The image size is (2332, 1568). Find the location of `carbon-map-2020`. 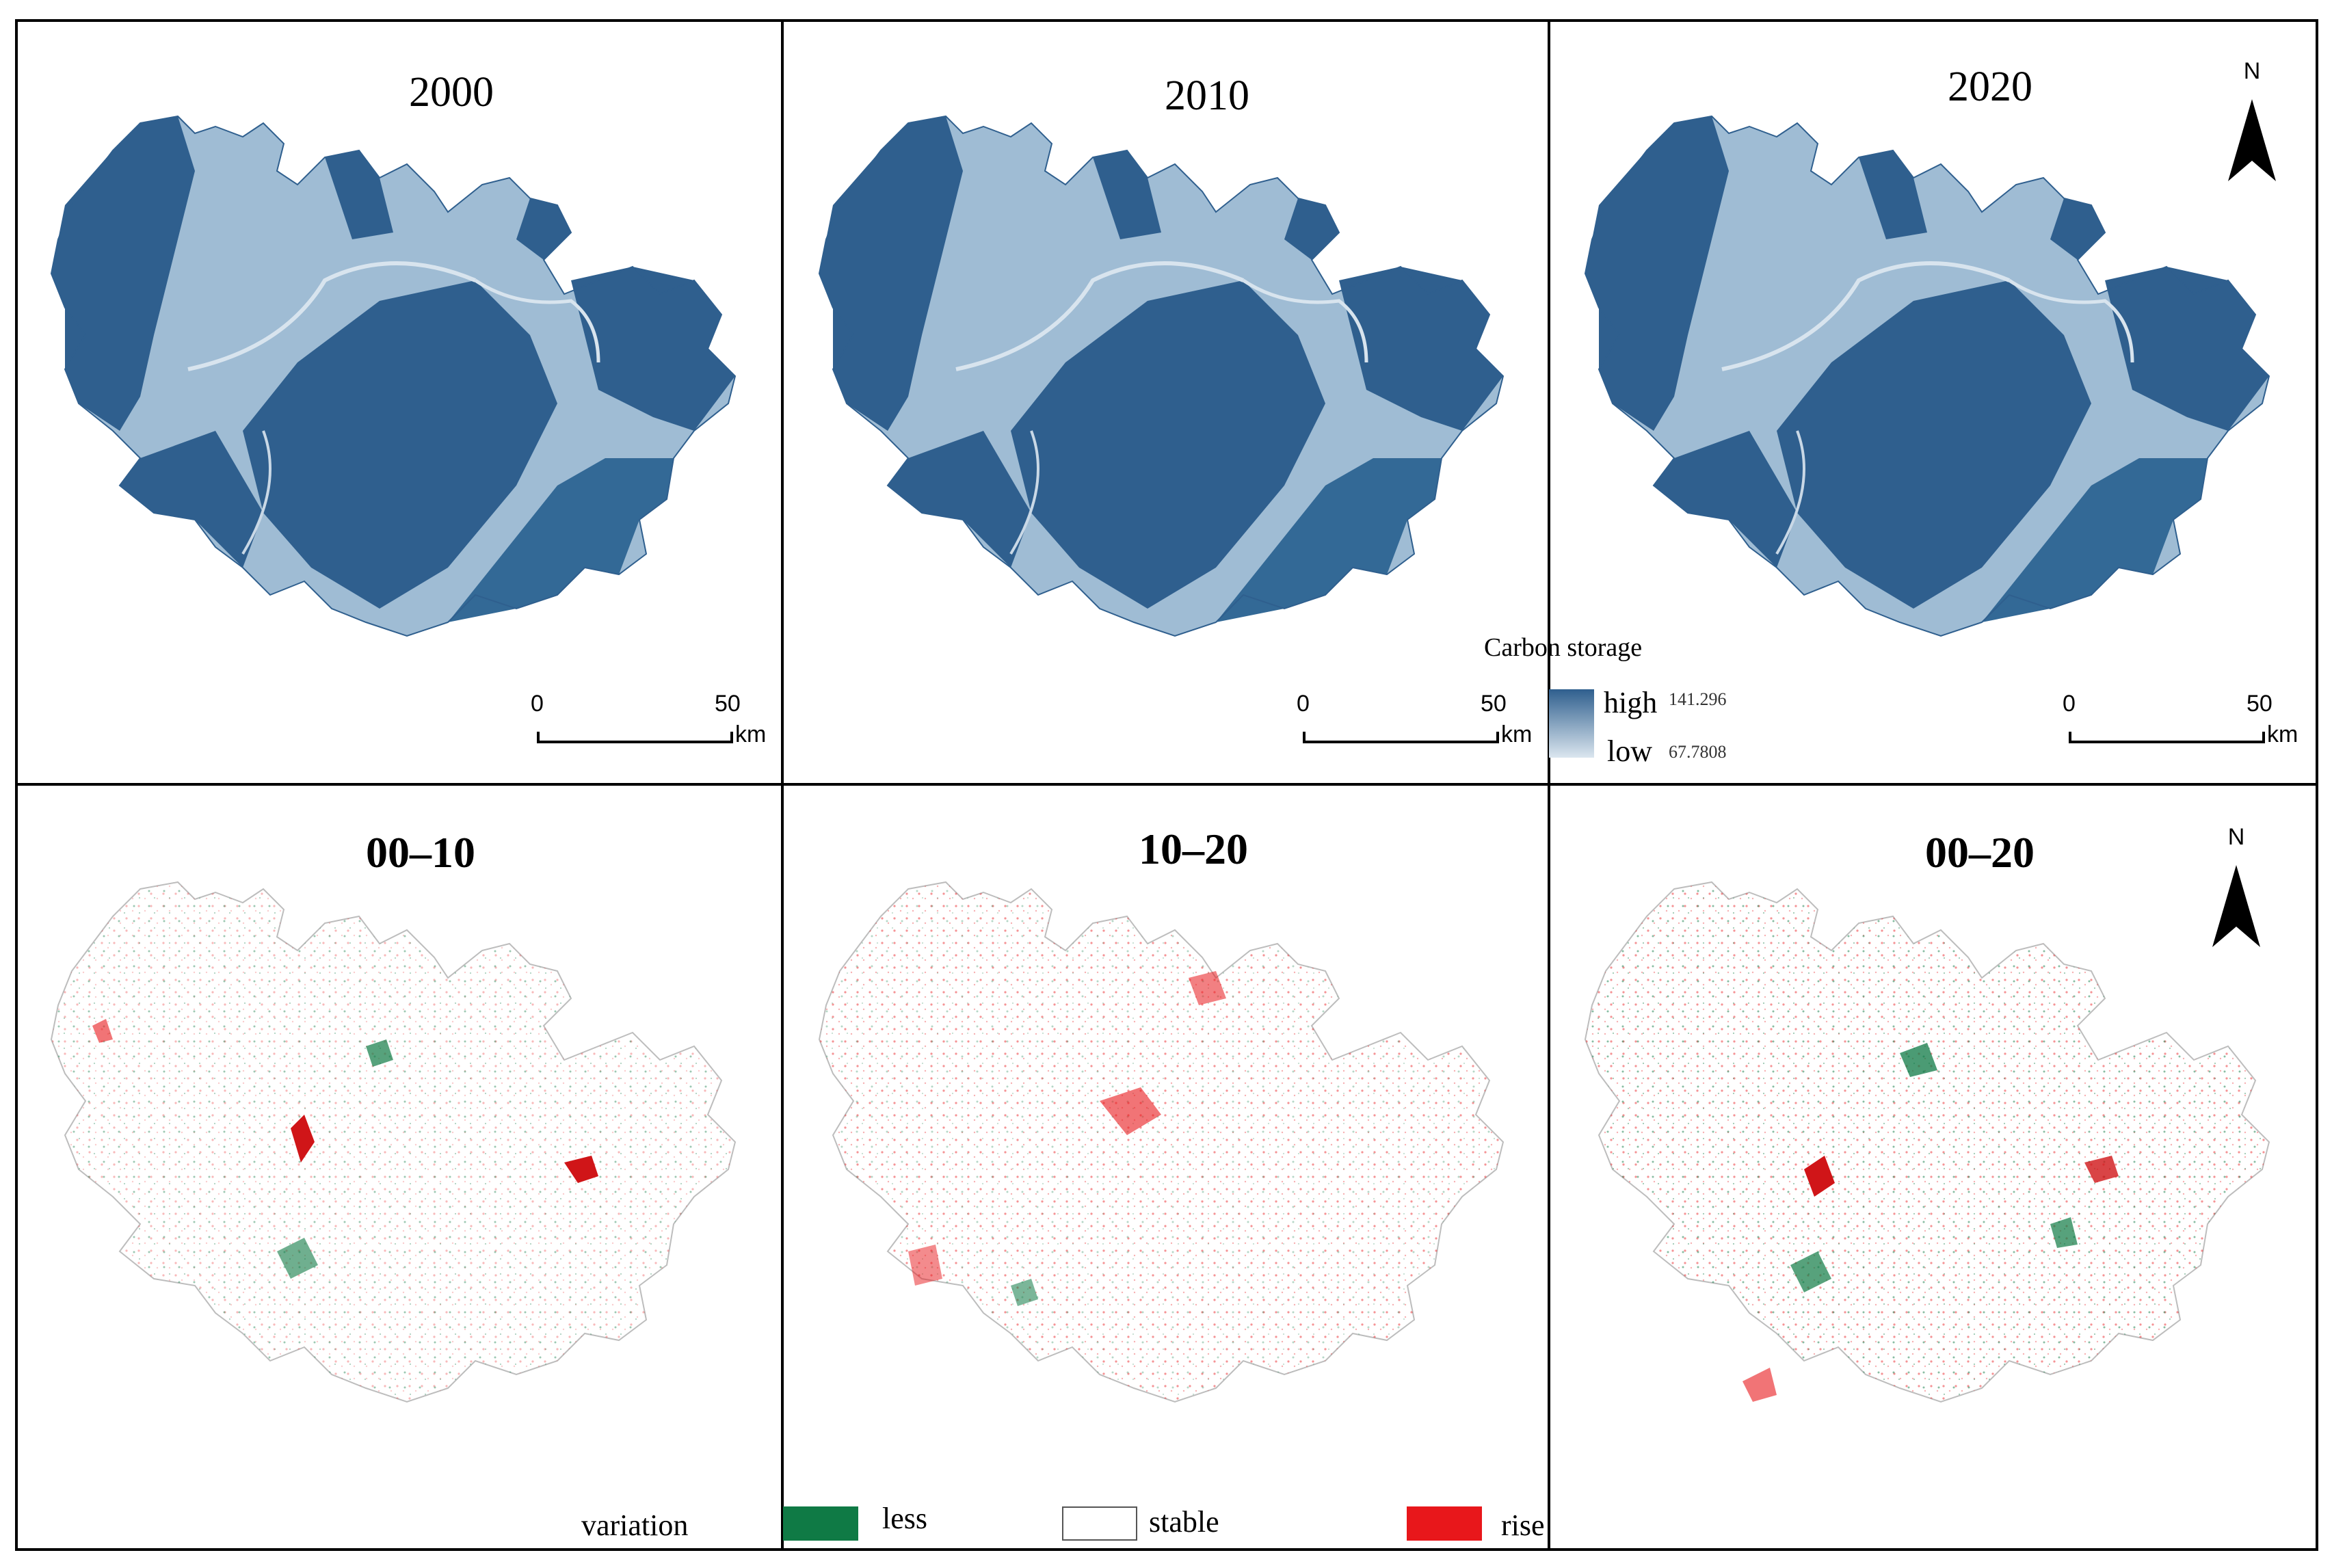

carbon-map-2020 is located at coordinates (1927, 376).